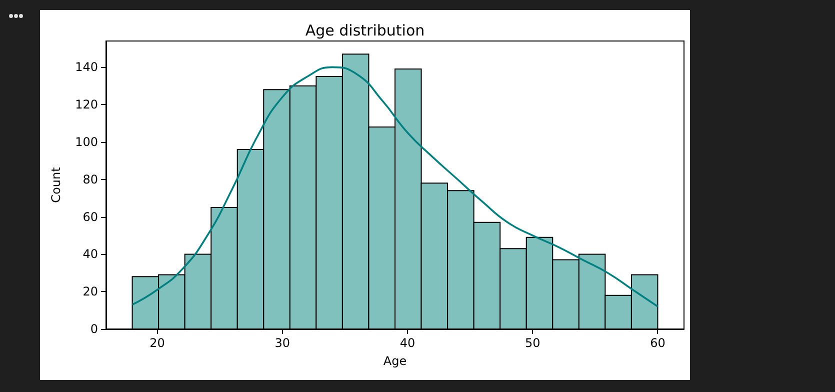 The width and height of the screenshot is (835, 392). I want to click on chart-title: Age distribution, so click(365, 31).